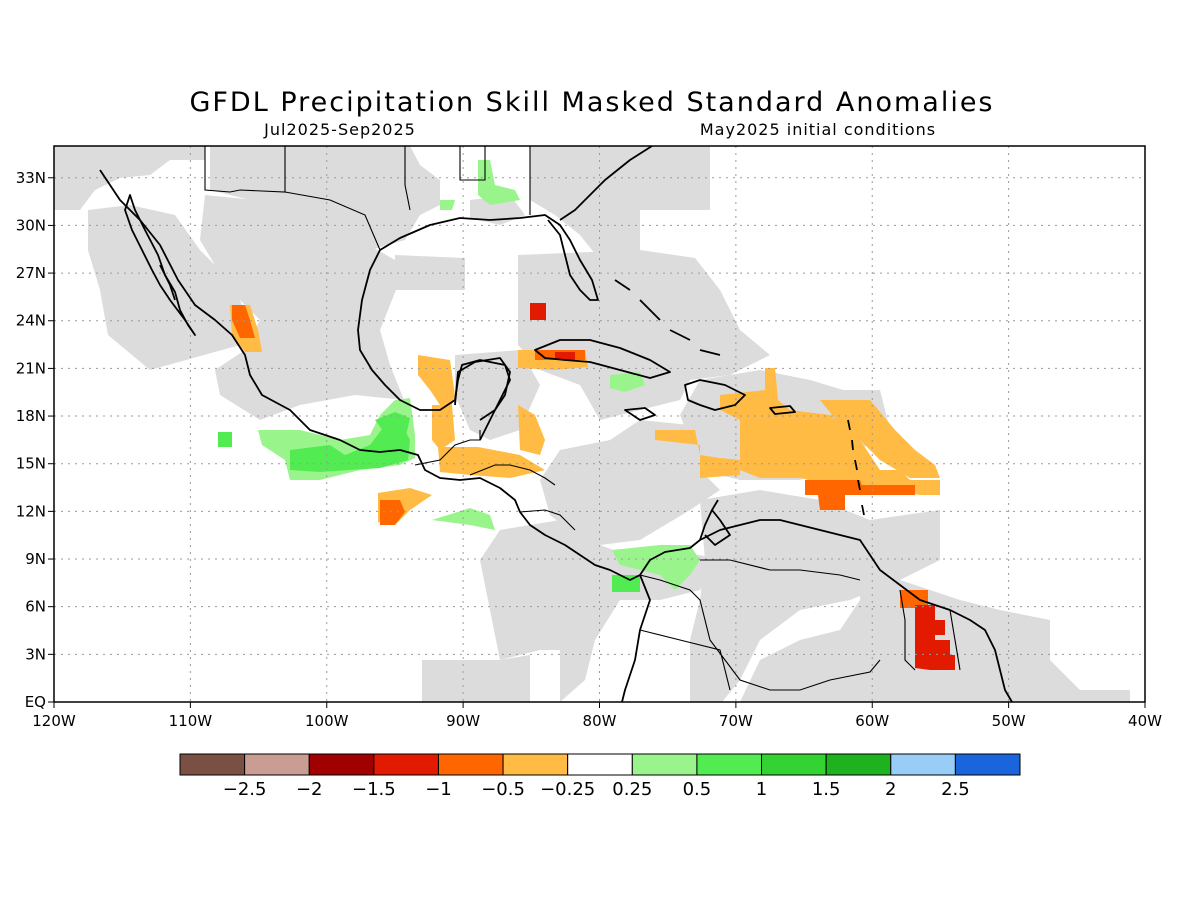  Describe the element at coordinates (31, 511) in the screenshot. I see `lat-tick-label: 12N` at that location.